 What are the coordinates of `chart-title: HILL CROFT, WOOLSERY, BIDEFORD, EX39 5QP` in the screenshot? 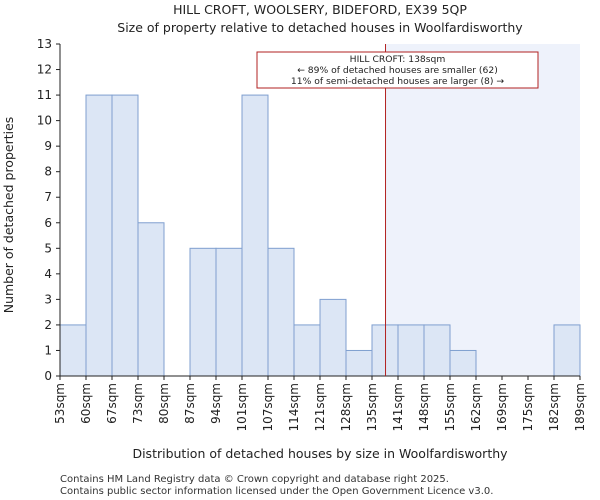 It's located at (320, 9).